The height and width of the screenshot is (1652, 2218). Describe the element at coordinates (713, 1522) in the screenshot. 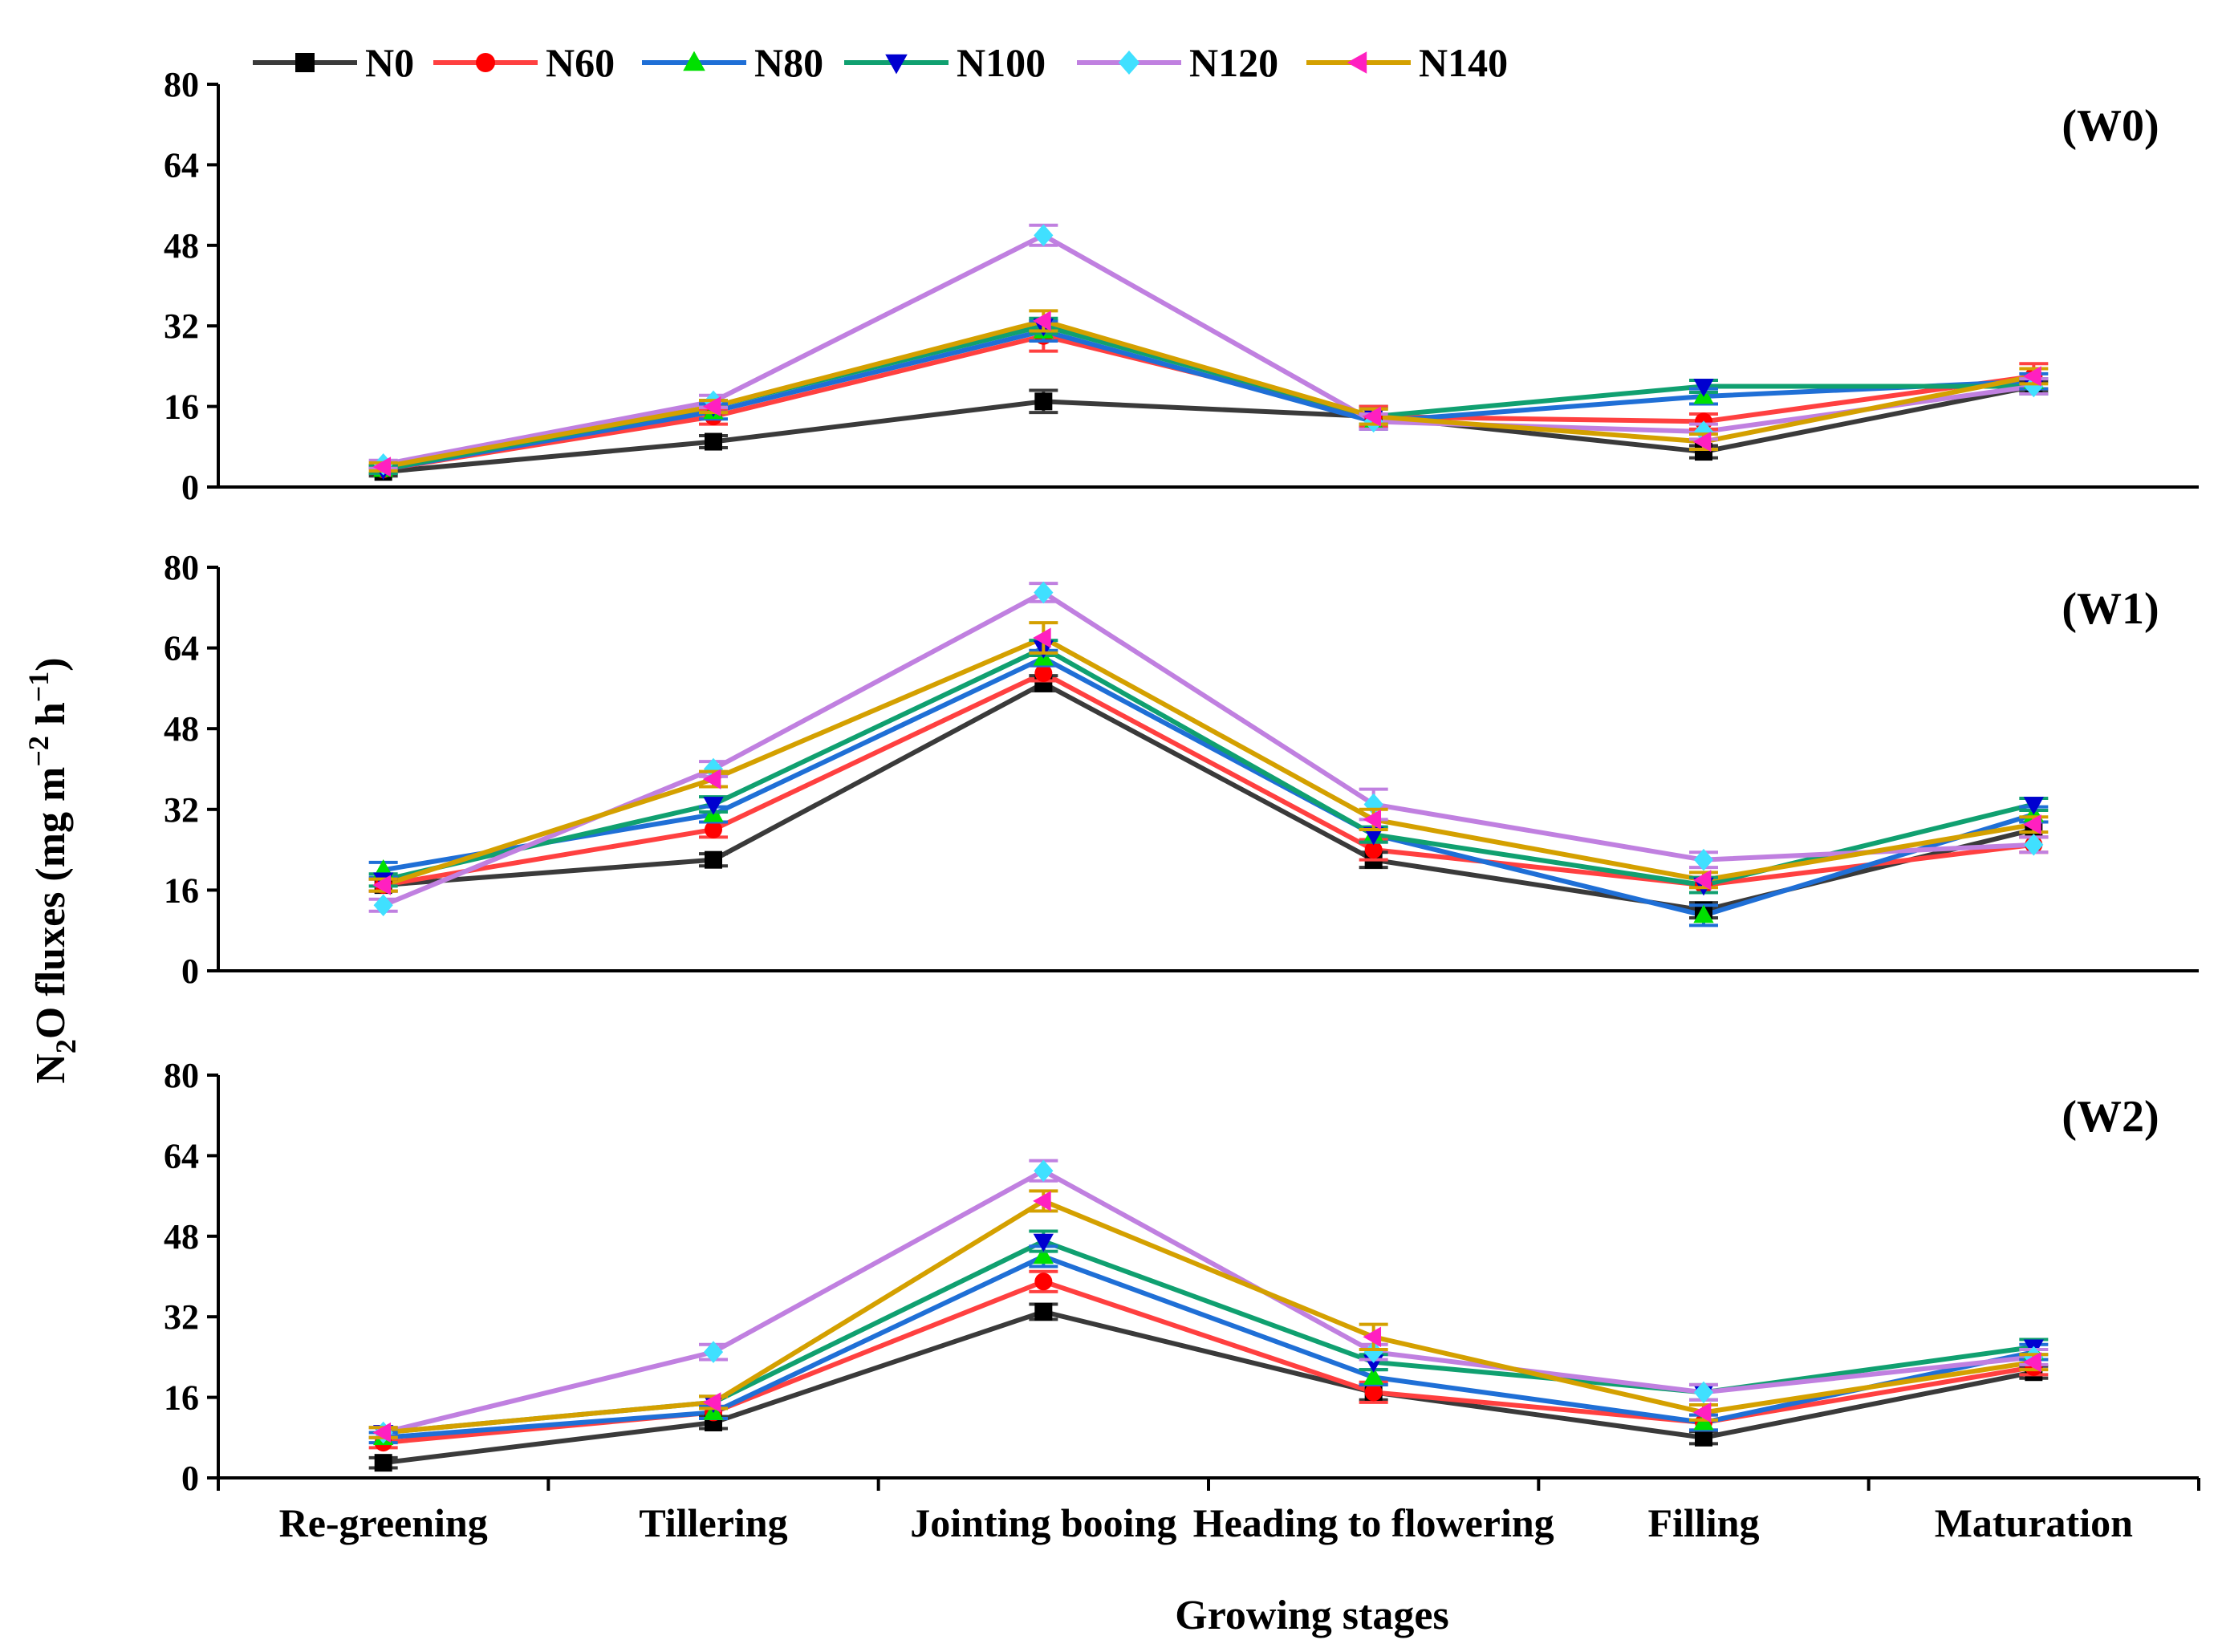

I see `x-tick-label-tillering: Tillering` at that location.